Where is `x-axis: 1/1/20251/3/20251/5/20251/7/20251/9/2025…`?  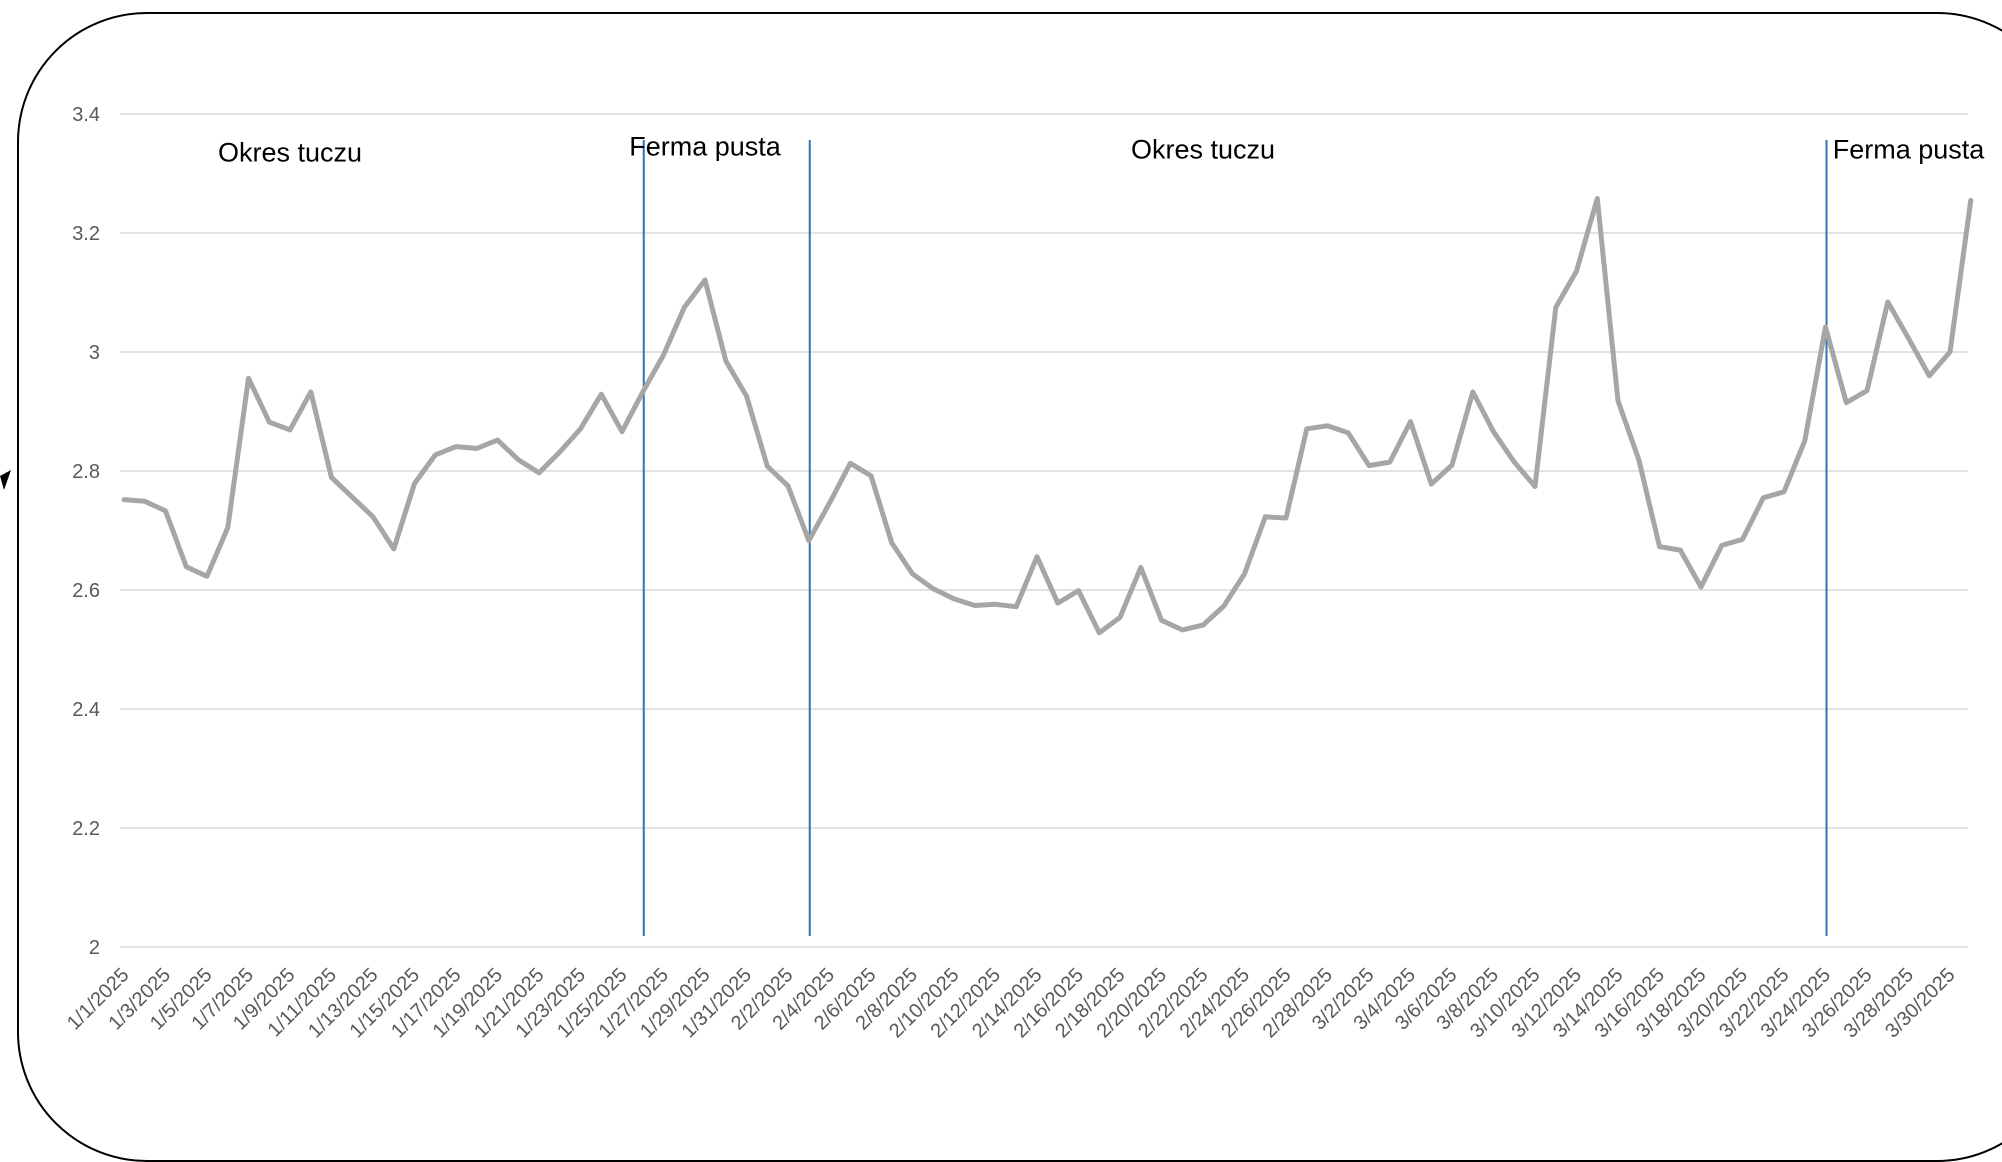 x-axis: 1/1/20251/3/20251/5/20251/7/20251/9/2025… is located at coordinates (1011, 1003).